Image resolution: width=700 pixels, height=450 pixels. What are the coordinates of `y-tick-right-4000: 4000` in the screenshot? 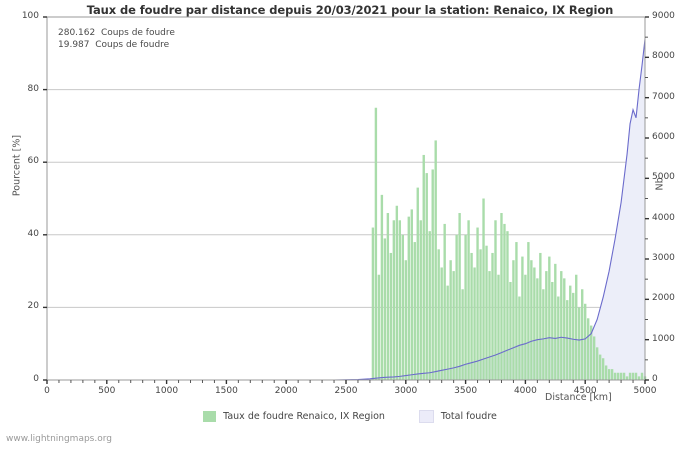 It's located at (663, 217).